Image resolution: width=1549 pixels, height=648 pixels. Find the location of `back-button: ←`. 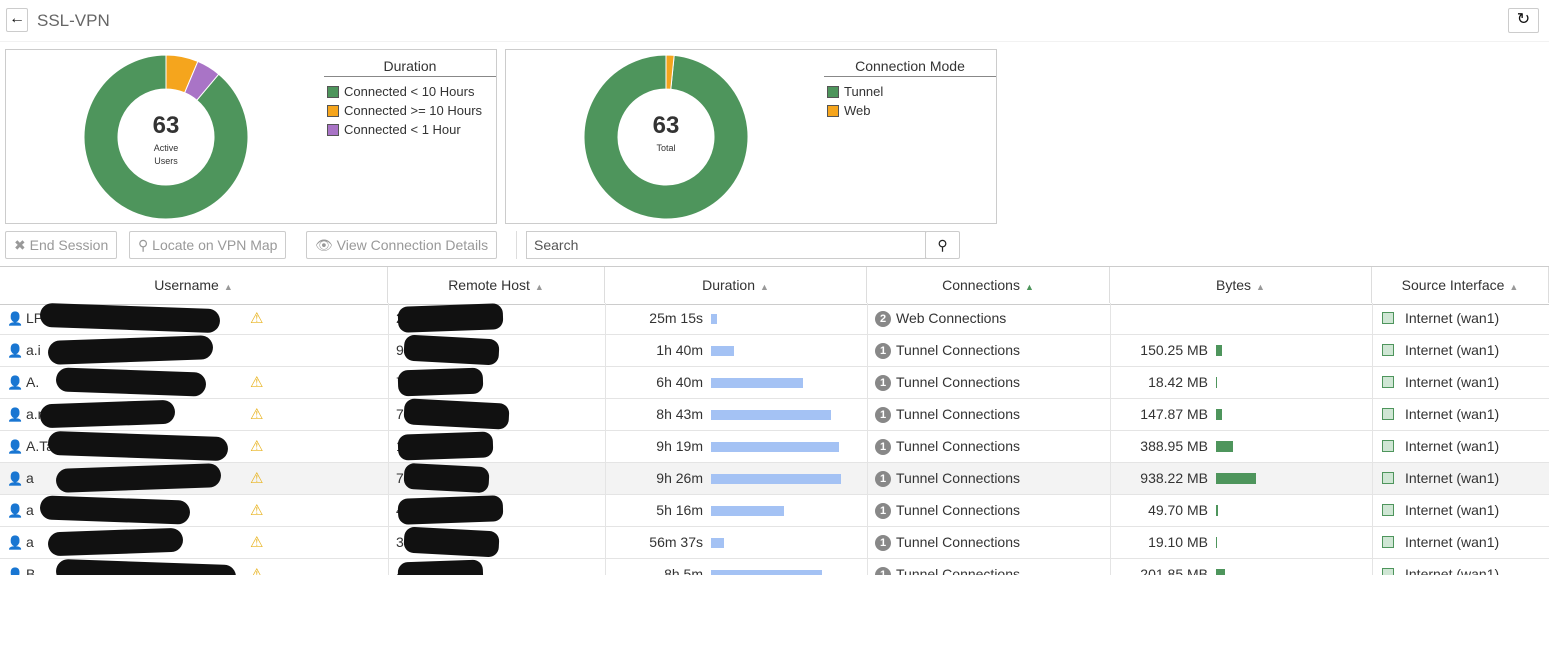

back-button: ← is located at coordinates (17, 20).